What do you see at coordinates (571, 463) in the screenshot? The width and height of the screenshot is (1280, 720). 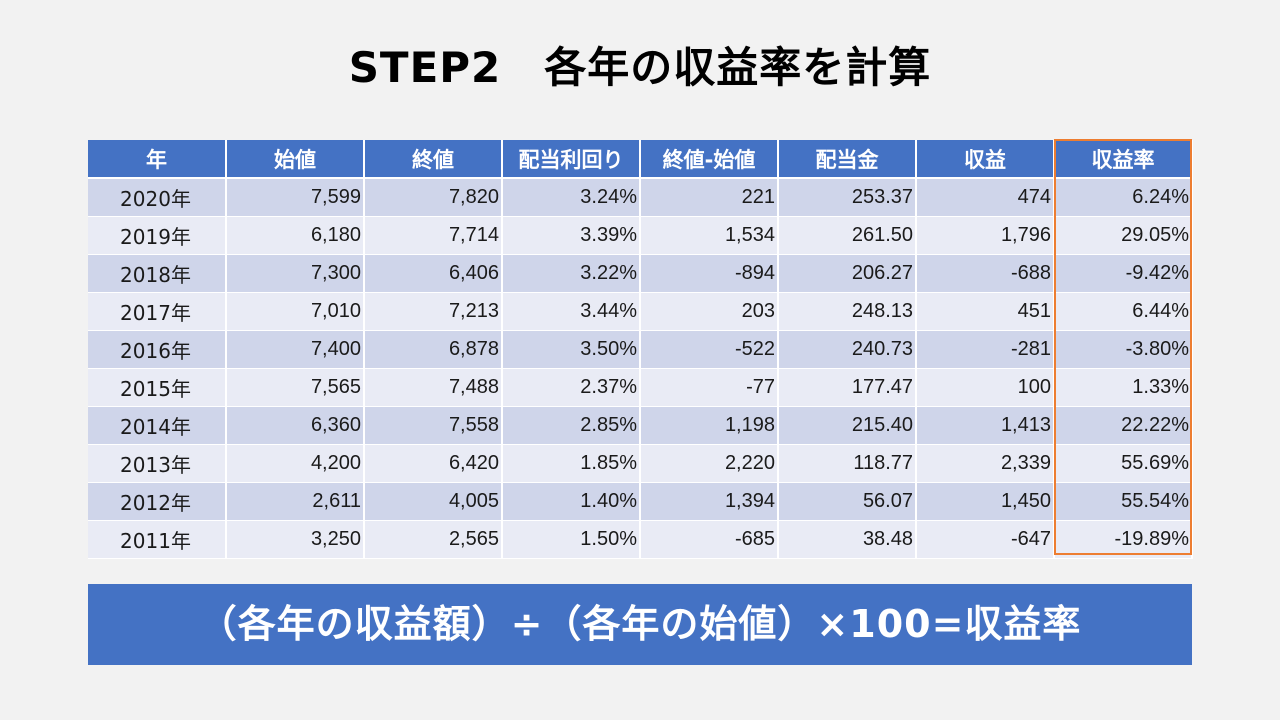 I see `cell-yield: 1.85%` at bounding box center [571, 463].